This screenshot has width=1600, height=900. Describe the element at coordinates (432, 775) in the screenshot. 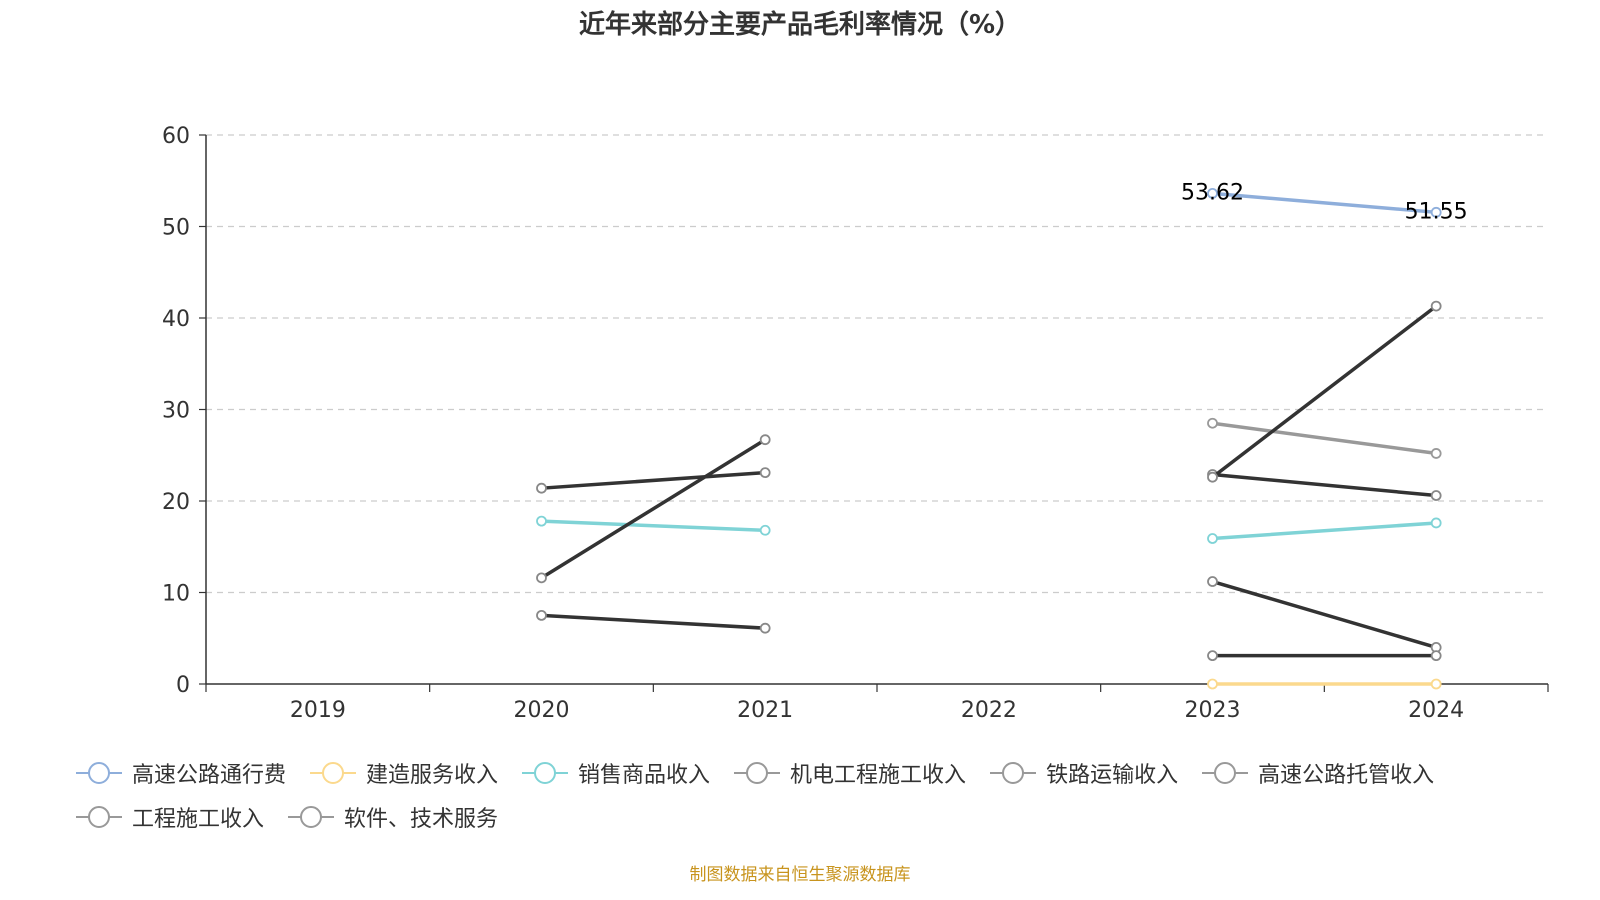

I see `legend-label: 建造服务收入` at that location.